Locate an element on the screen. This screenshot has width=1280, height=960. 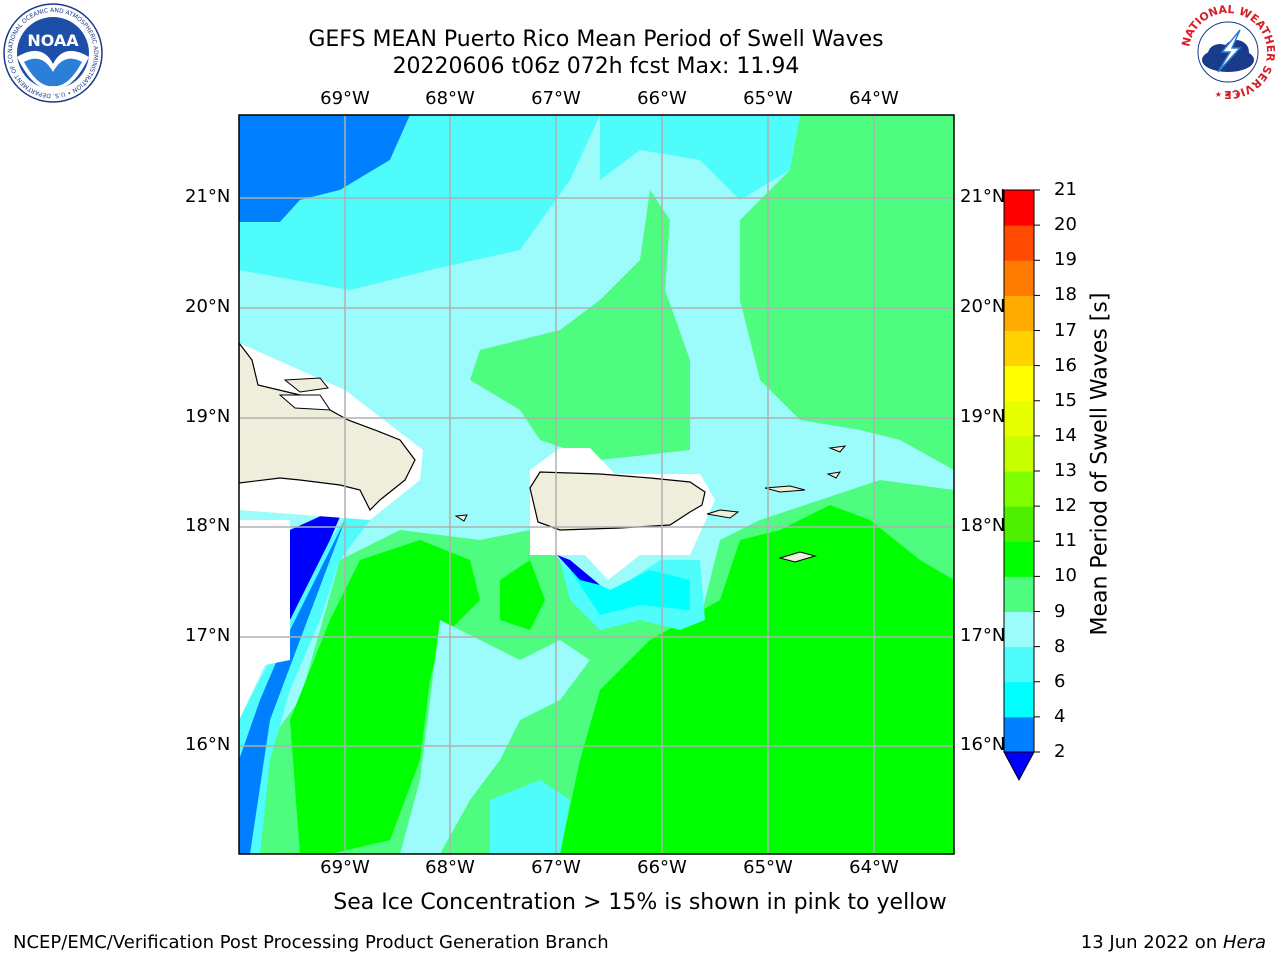
lon-label-bottom: 67°W is located at coordinates (556, 867).